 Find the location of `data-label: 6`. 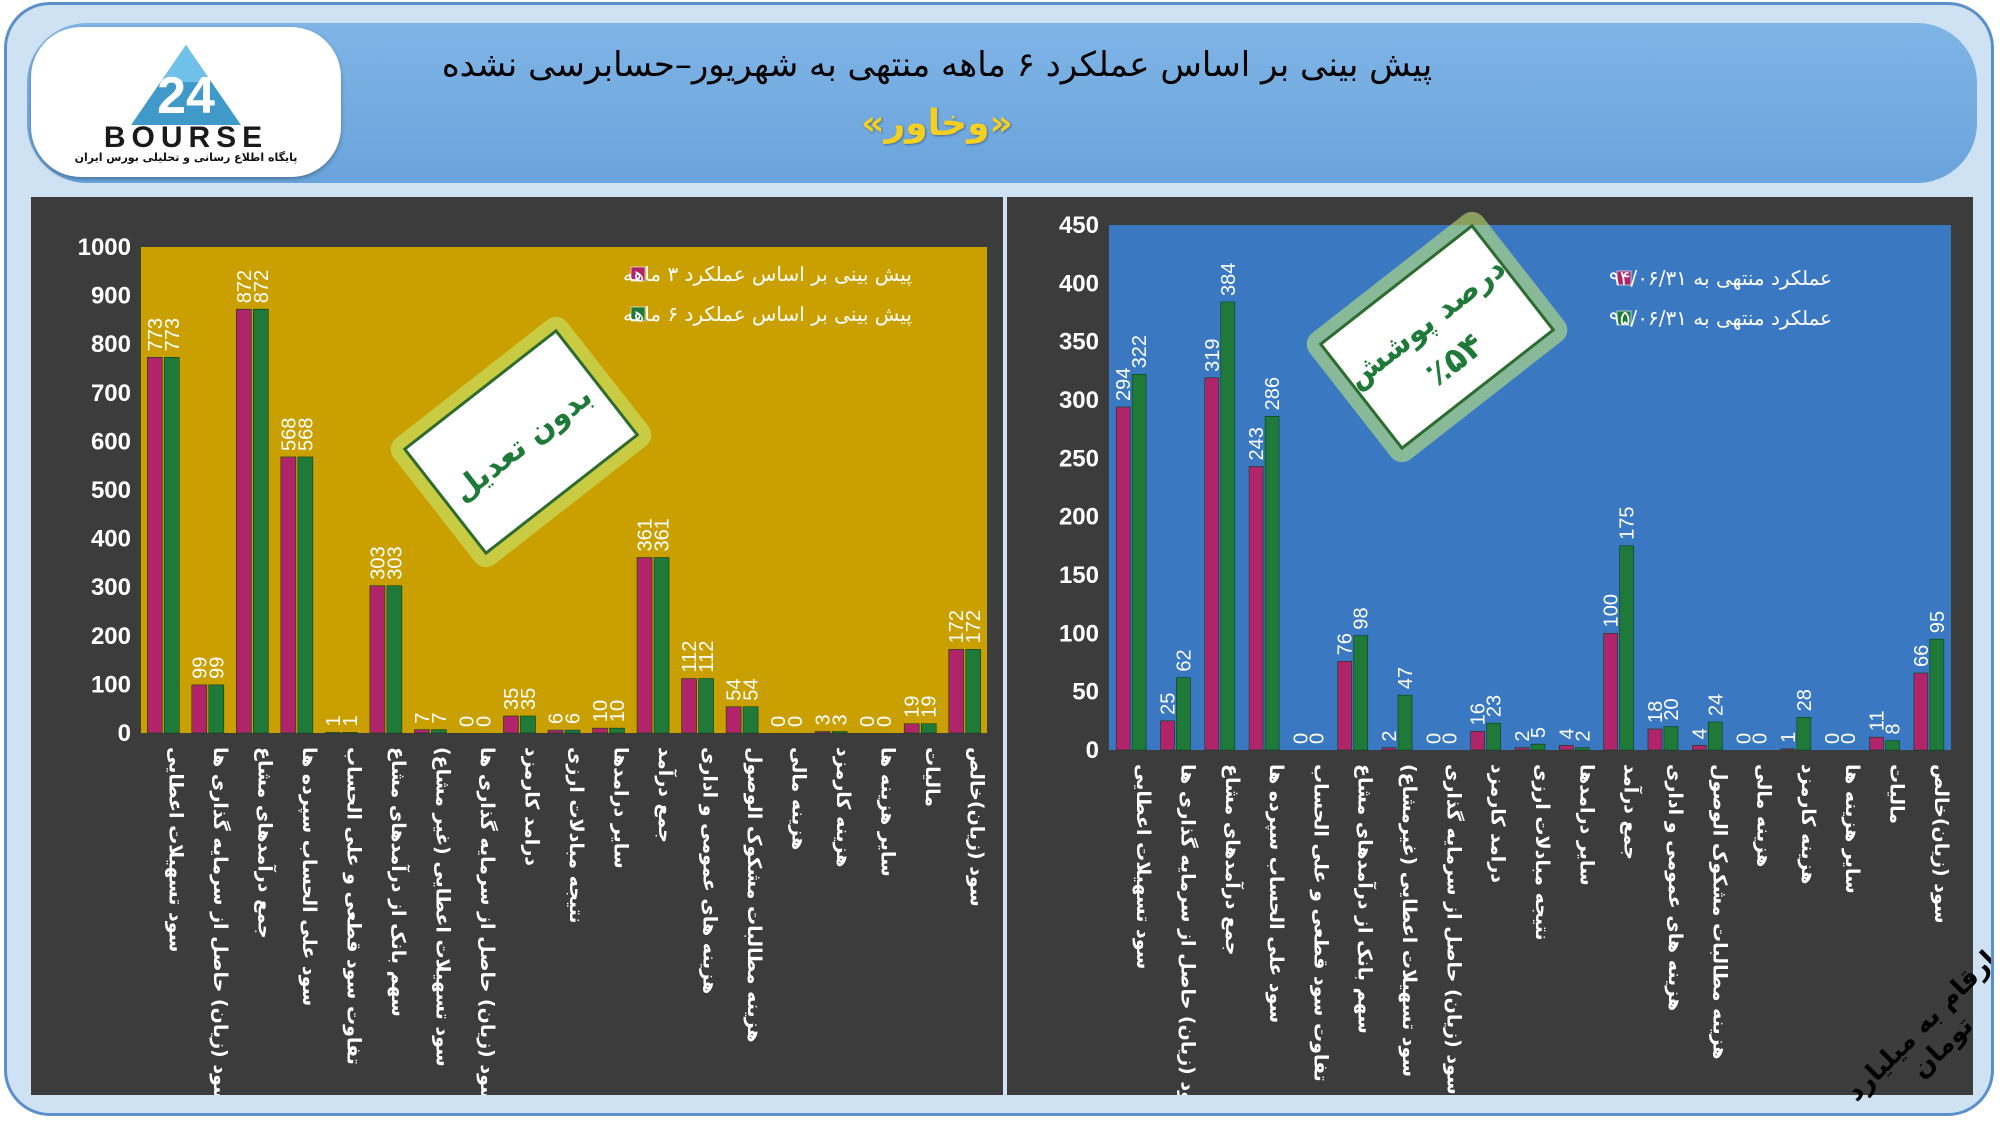

data-label: 6 is located at coordinates (574, 718).